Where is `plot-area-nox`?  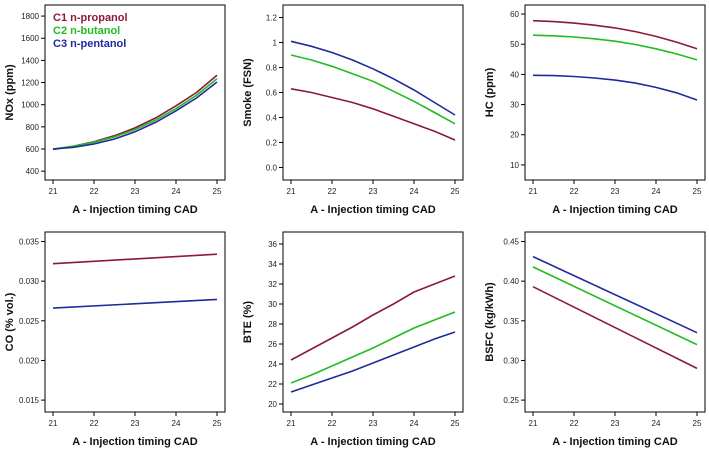
plot-area-nox is located at coordinates (135, 92).